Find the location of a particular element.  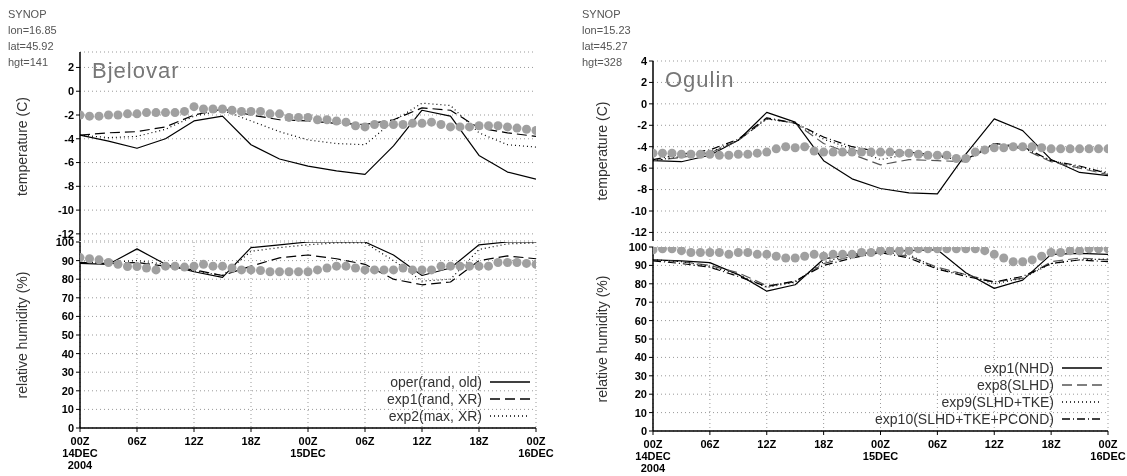

text: hgt=141 is located at coordinates (29, 62).